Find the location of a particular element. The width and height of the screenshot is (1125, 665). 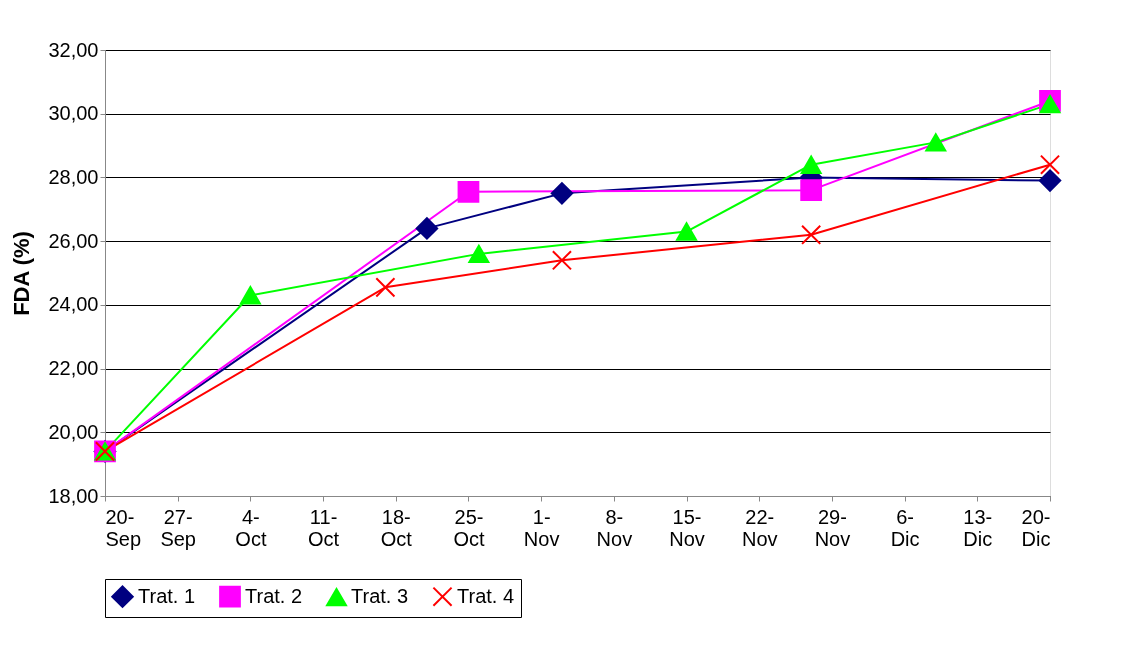

y-tick-label: 32,00 is located at coordinates (73, 49).